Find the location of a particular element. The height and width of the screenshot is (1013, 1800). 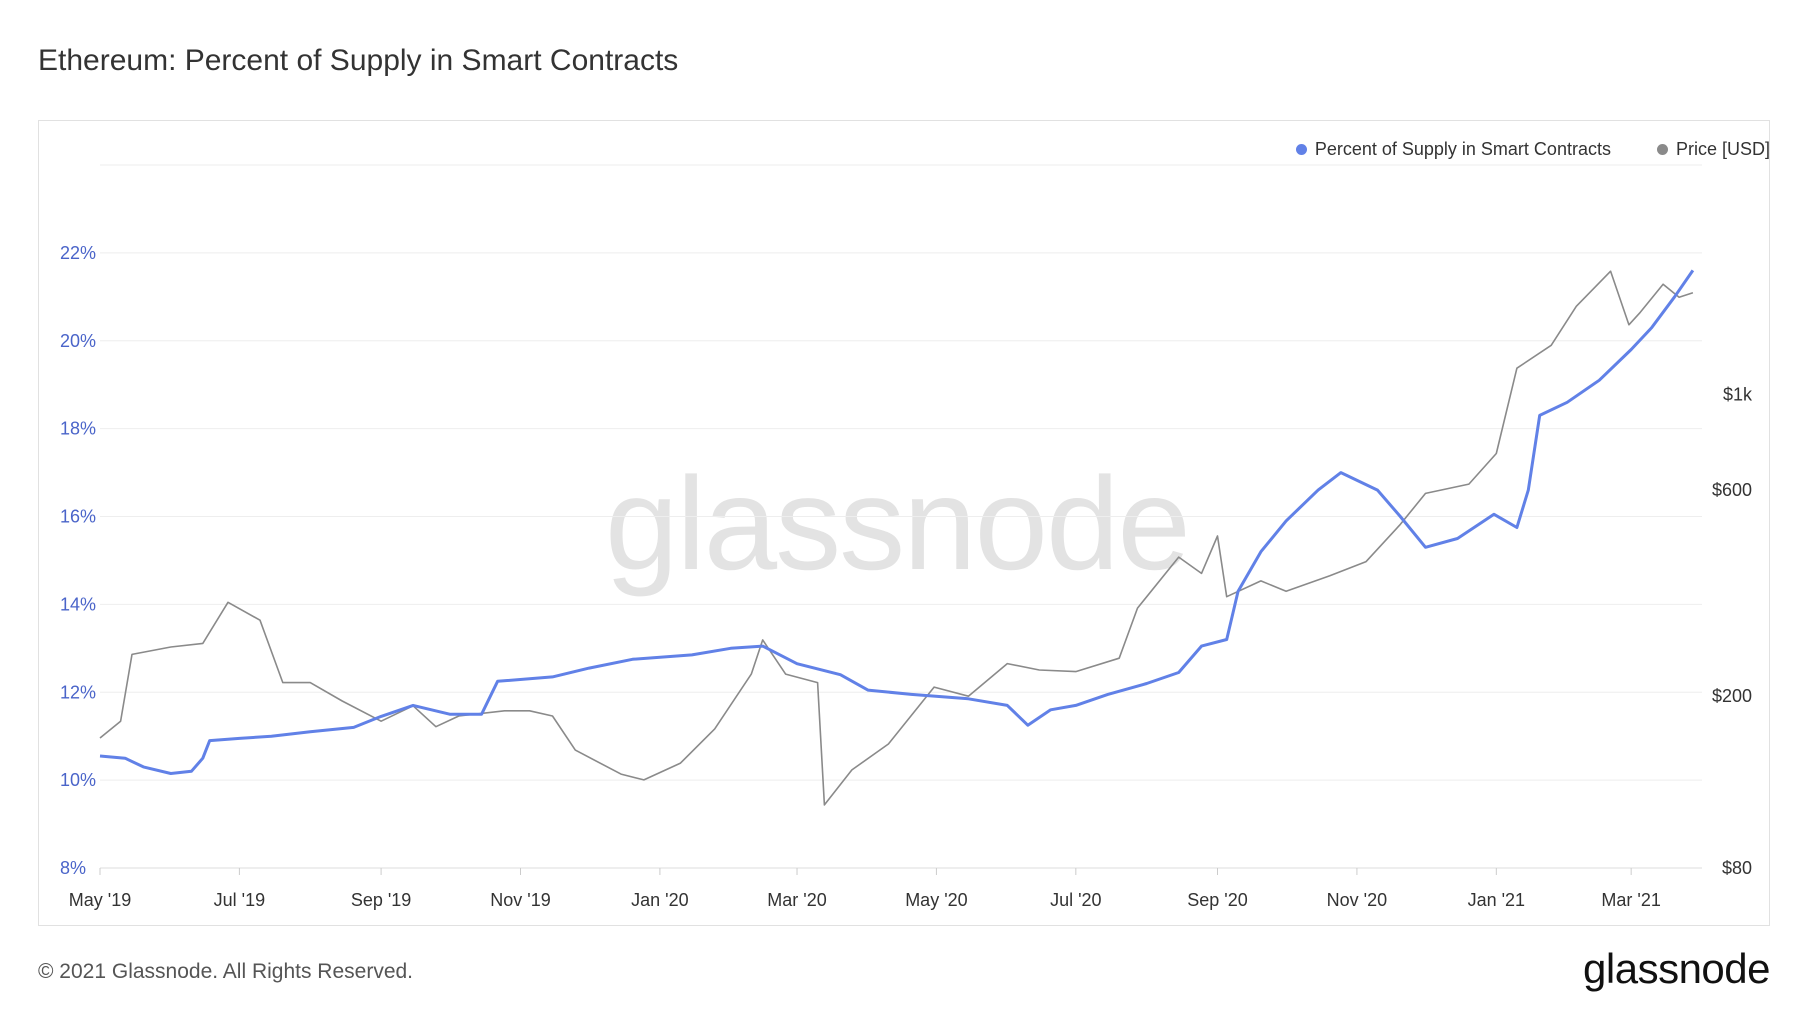

copyright: © 2021 Glassnode. All Rights Reserved. is located at coordinates (226, 971).